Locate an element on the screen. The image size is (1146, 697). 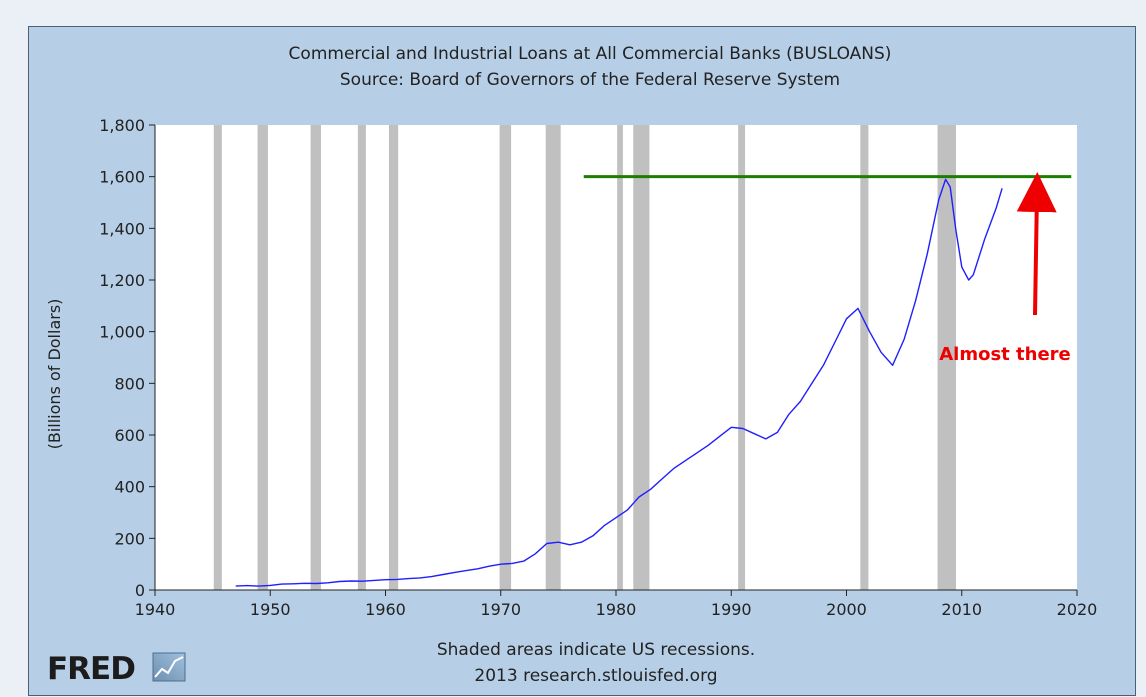
y-tick-label: 800 is located at coordinates (129, 383).